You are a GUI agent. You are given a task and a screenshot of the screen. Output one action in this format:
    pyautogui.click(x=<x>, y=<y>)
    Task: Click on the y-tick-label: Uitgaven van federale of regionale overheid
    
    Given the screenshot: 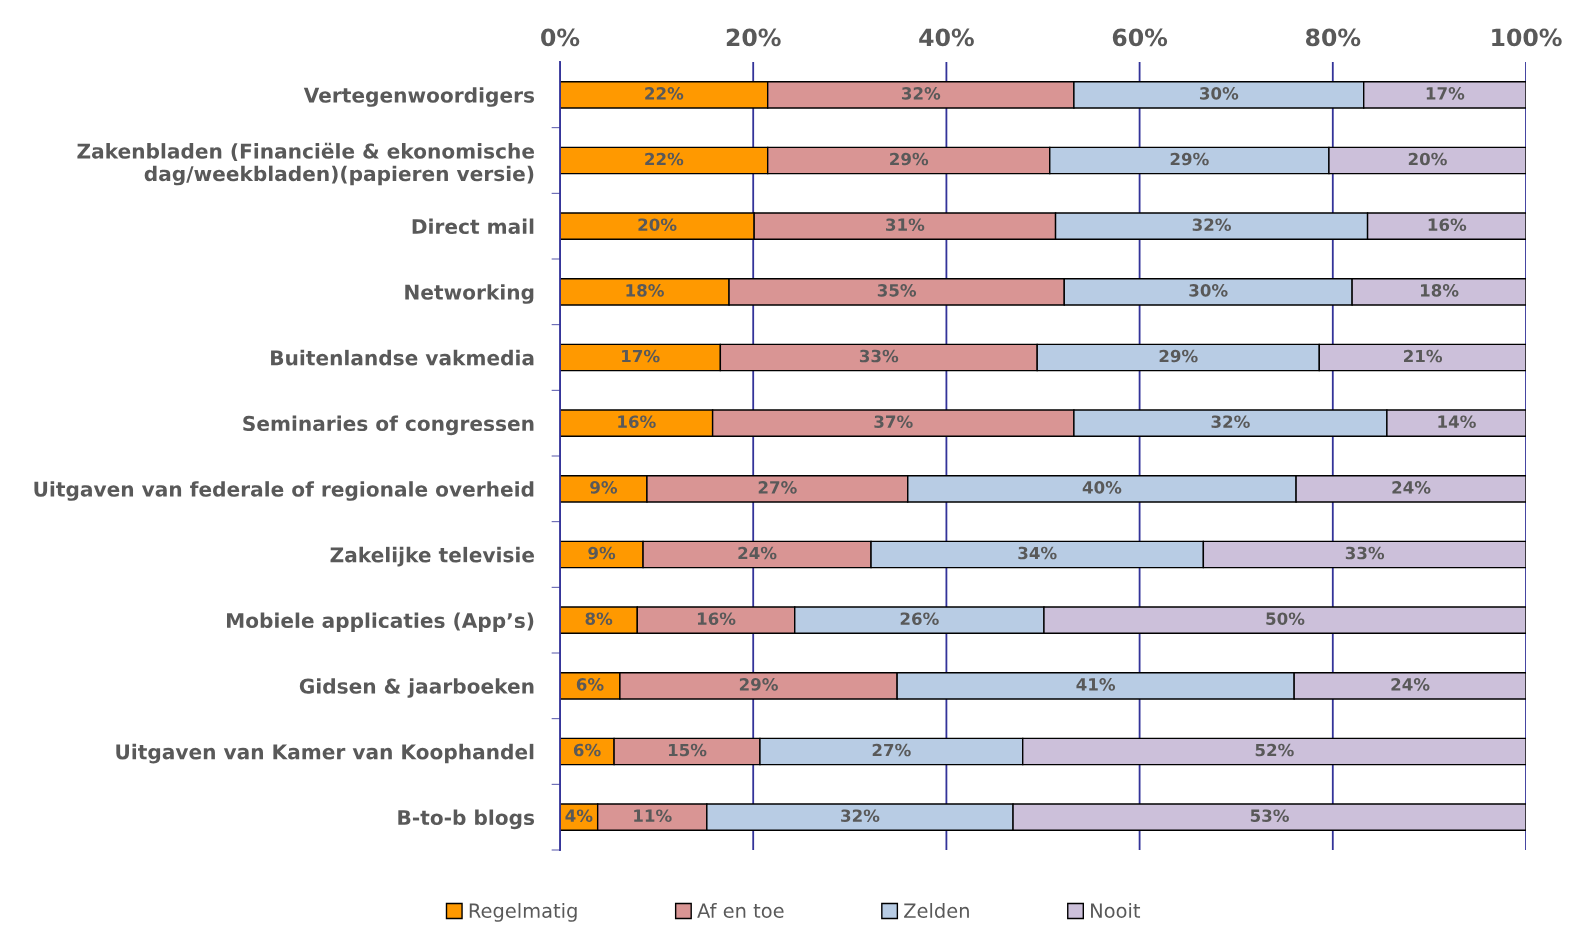 What is the action you would take?
    pyautogui.click(x=284, y=491)
    